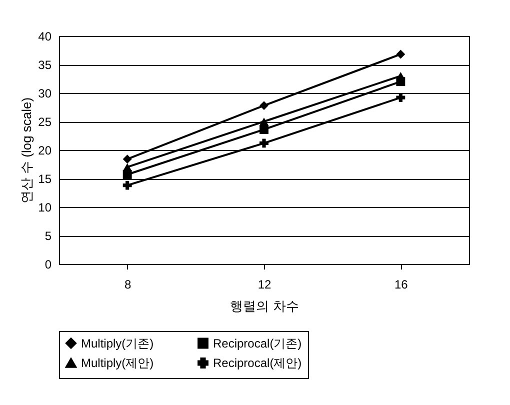 Image resolution: width=510 pixels, height=405 pixels. I want to click on y-tick-label: 0, so click(48, 265).